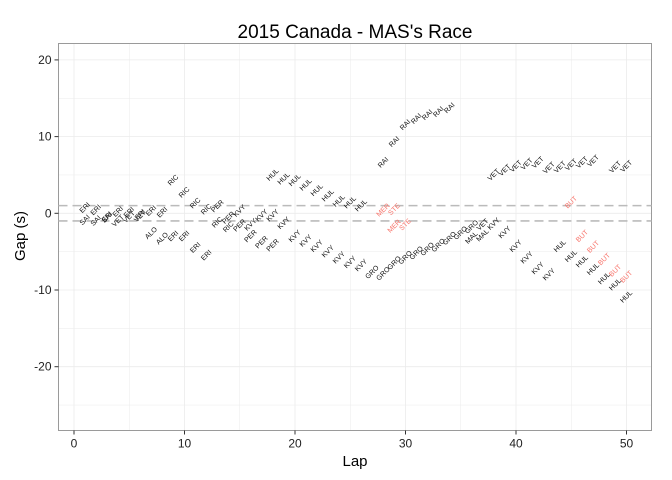  What do you see at coordinates (355, 213) in the screenshot?
I see `reference-lines` at bounding box center [355, 213].